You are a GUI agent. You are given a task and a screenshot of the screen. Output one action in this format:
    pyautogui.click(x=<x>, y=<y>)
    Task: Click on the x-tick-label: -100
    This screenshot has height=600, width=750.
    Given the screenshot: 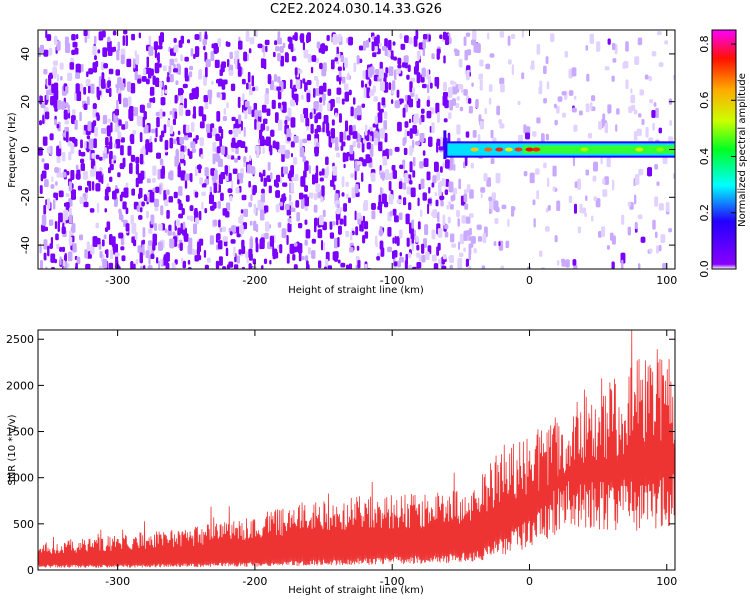 What is the action you would take?
    pyautogui.click(x=392, y=280)
    